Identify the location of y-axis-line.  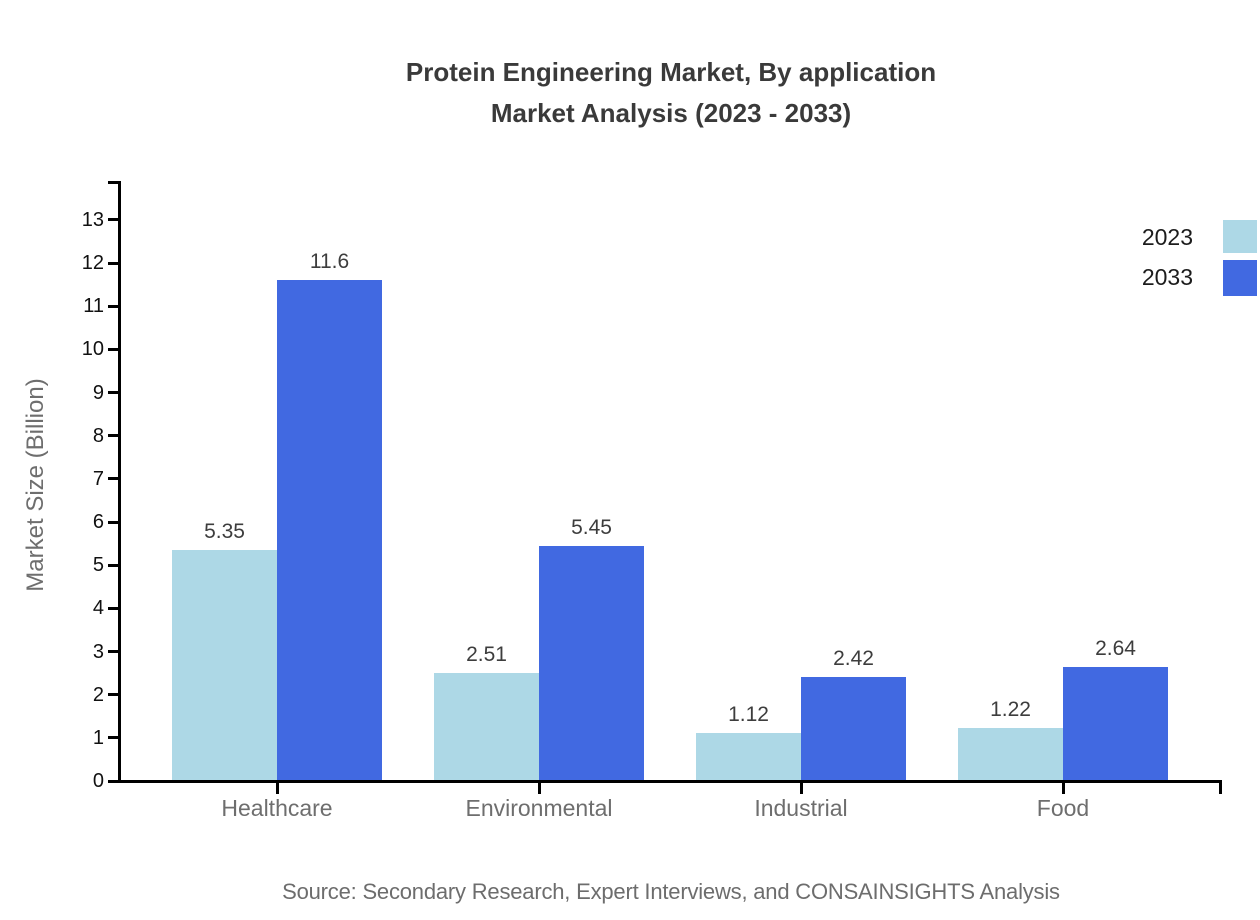
(119, 482).